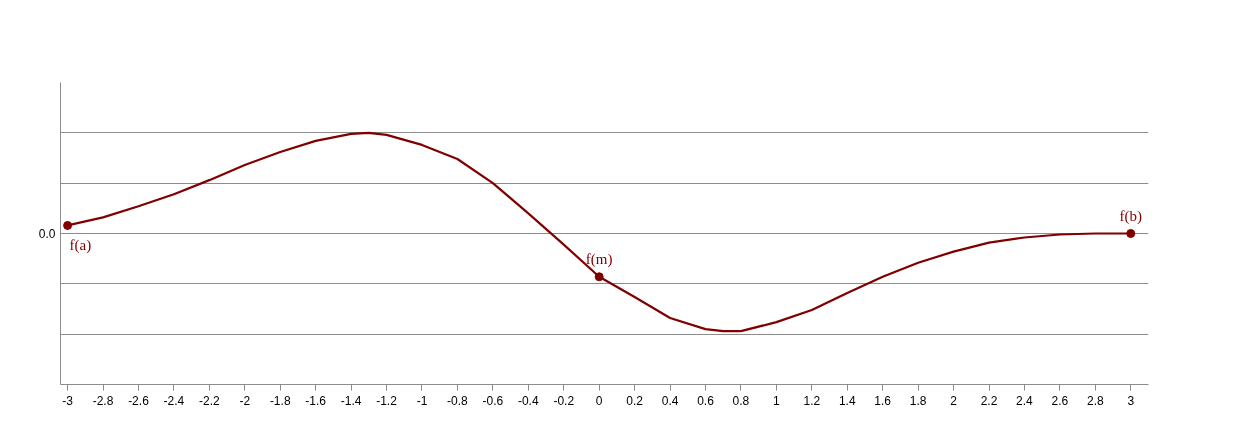  I want to click on x-tick-label: 3, so click(1131, 400).